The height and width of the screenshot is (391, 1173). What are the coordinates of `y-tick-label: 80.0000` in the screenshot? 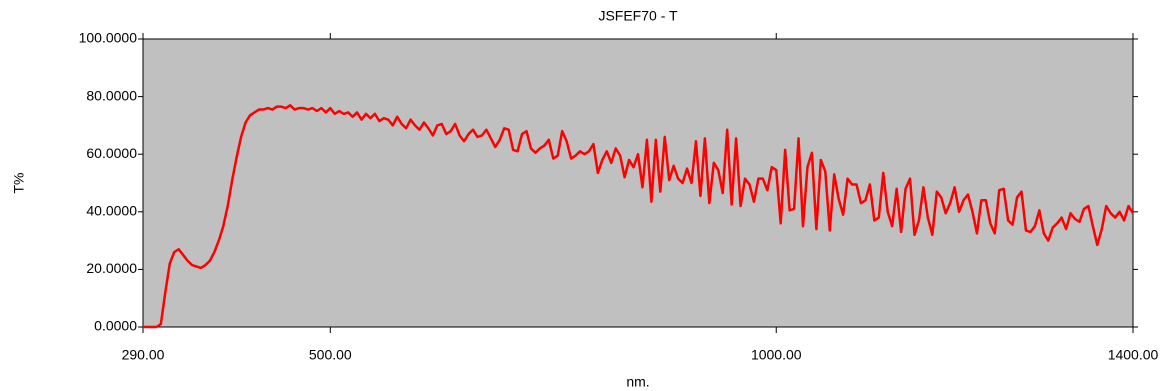 It's located at (111, 95).